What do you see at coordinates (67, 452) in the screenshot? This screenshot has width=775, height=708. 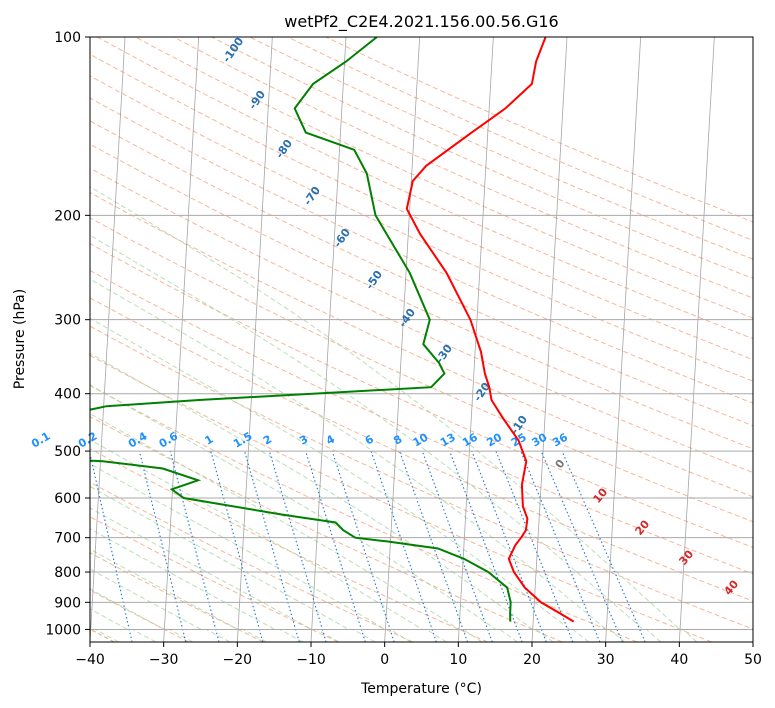 I see `y-tick-label: 500` at bounding box center [67, 452].